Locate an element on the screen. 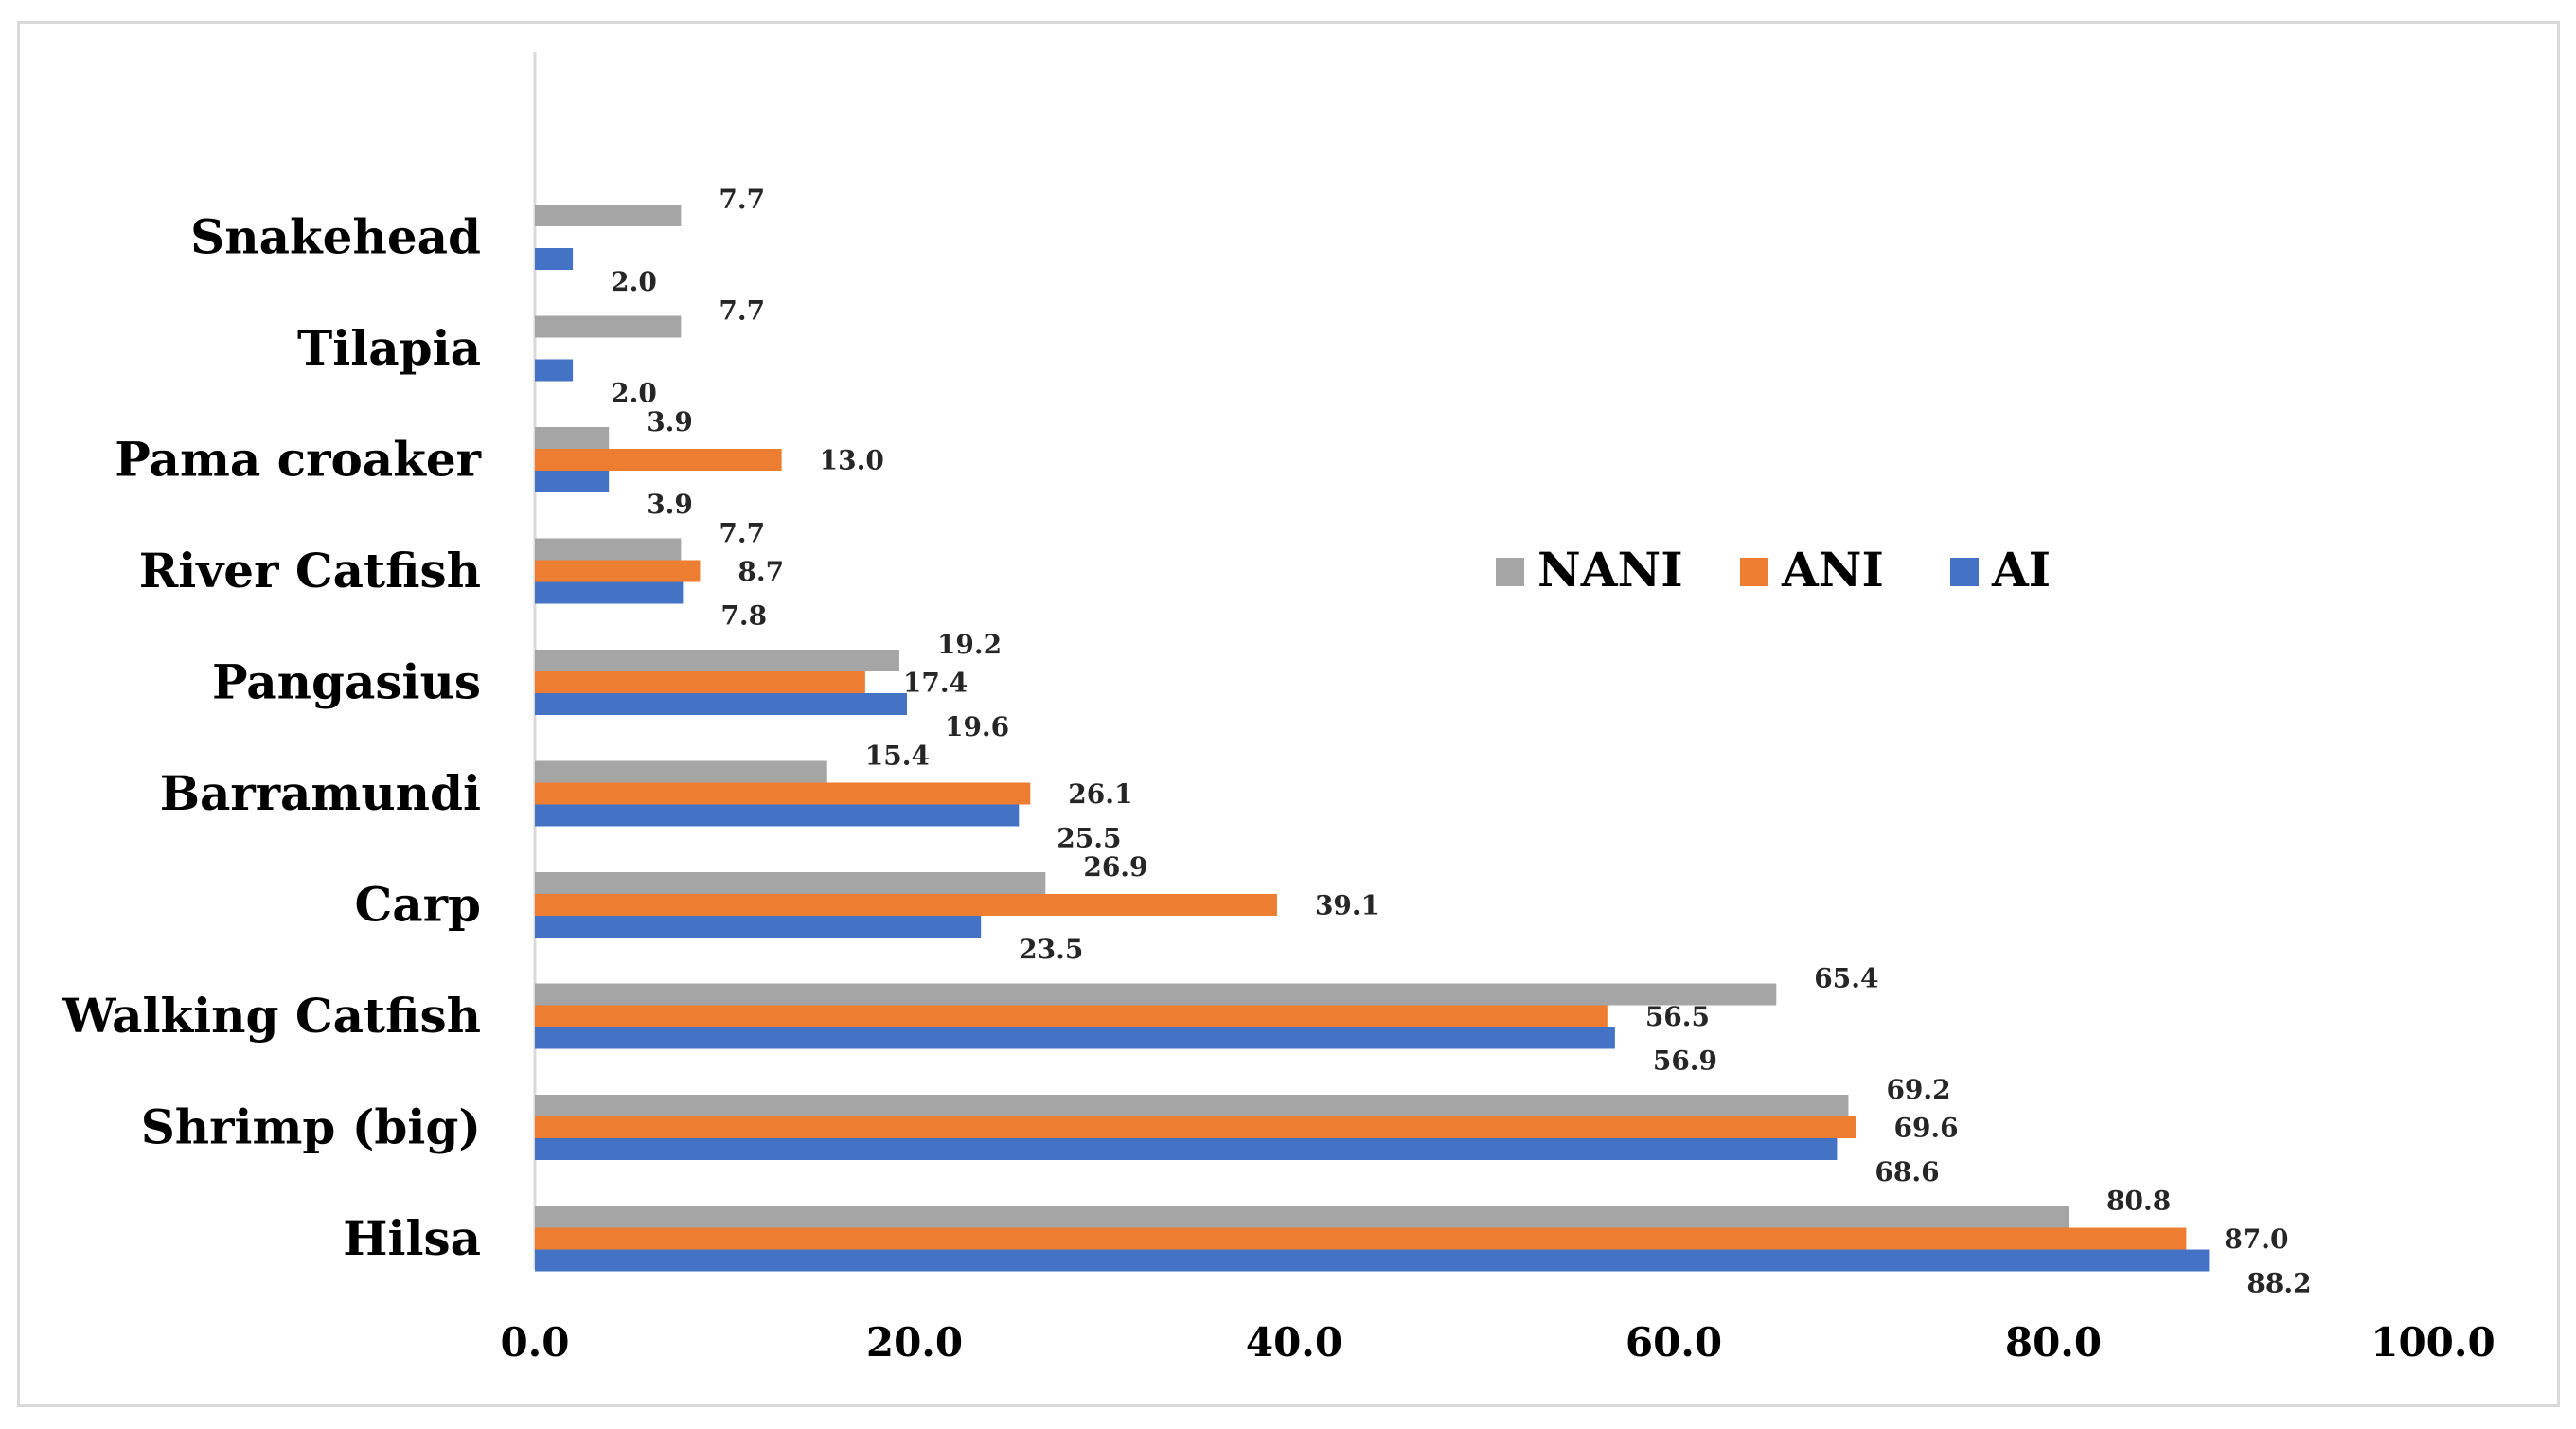 This screenshot has height=1429, width=2576. bar-nani-walking-catfish is located at coordinates (1156, 995).